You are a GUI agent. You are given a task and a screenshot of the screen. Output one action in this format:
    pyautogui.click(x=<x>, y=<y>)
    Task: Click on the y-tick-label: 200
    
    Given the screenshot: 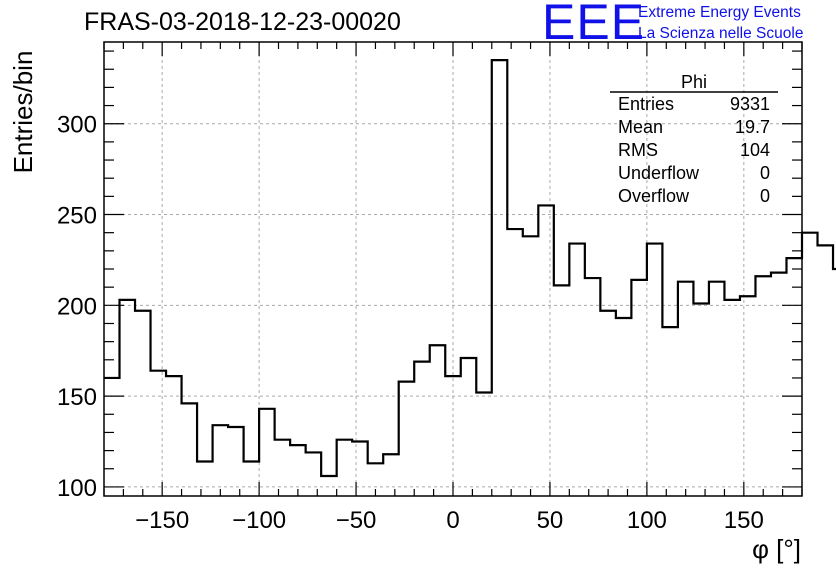 What is the action you would take?
    pyautogui.click(x=77, y=306)
    